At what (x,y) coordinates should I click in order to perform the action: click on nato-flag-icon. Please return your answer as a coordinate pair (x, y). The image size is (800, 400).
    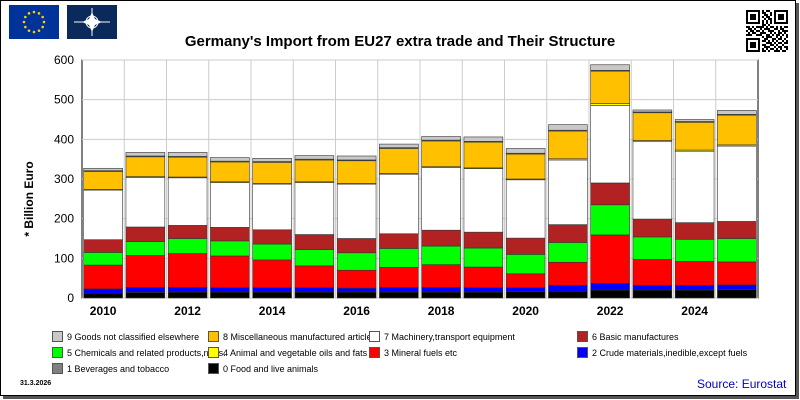
    Looking at the image, I should click on (92, 22).